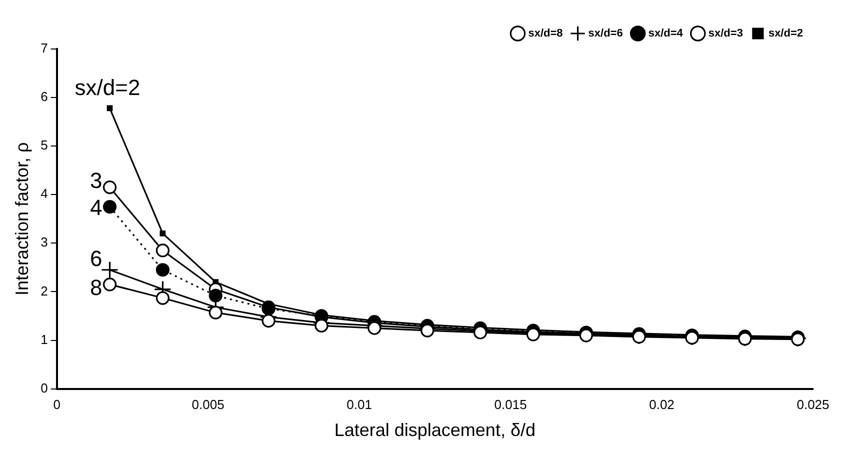 Image resolution: width=841 pixels, height=454 pixels. What do you see at coordinates (545, 34) in the screenshot?
I see `legend-label: sx/d=8` at bounding box center [545, 34].